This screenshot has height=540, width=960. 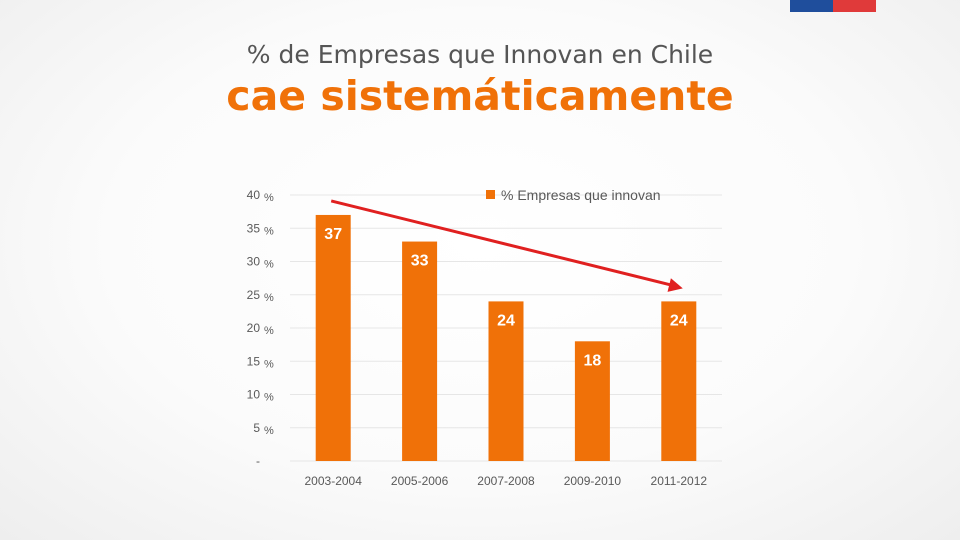 I want to click on flag-red-segment, so click(x=854, y=6).